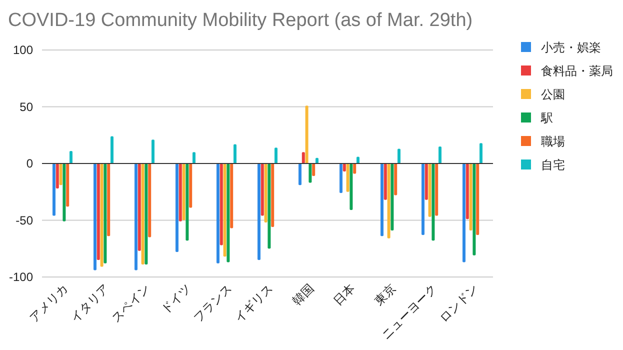 Image resolution: width=623 pixels, height=350 pixels. What do you see at coordinates (553, 165) in the screenshot?
I see `legend-label: 自宅` at bounding box center [553, 165].